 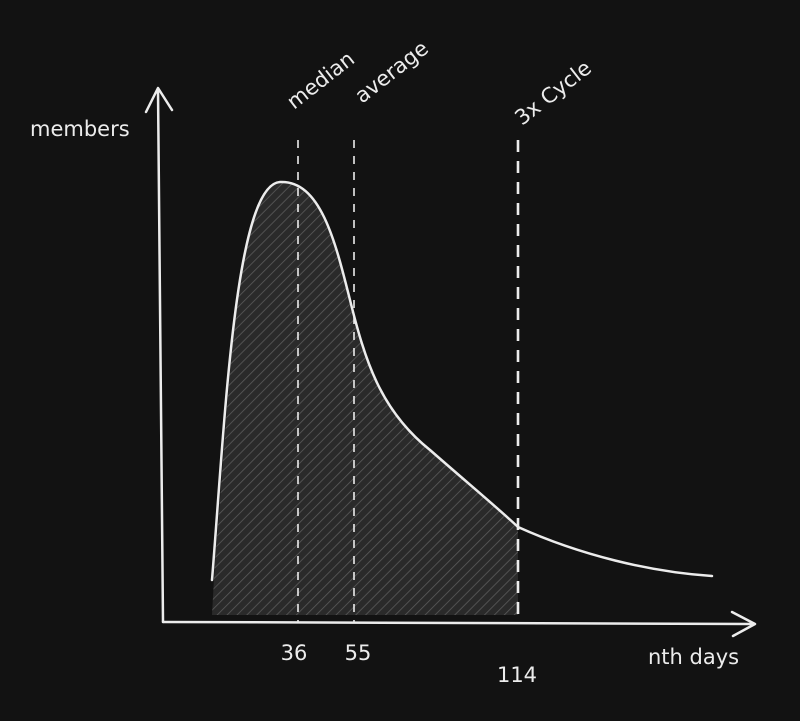 I want to click on marker-tick: 55, so click(x=358, y=653).